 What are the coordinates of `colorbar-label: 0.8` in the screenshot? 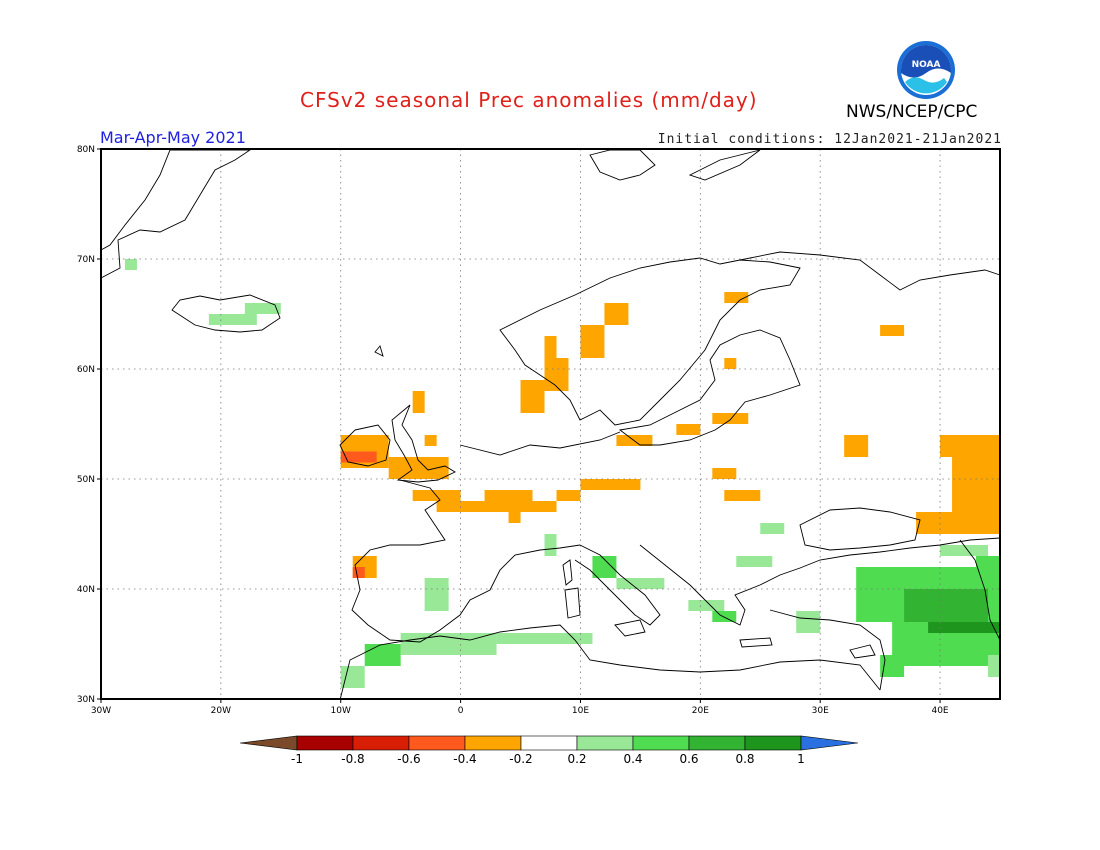 It's located at (744, 759).